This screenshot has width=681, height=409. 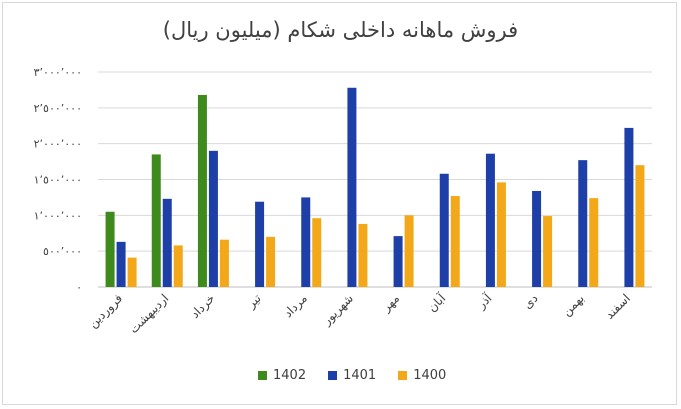 I want to click on x-tick-label: خرداد, so click(x=203, y=306).